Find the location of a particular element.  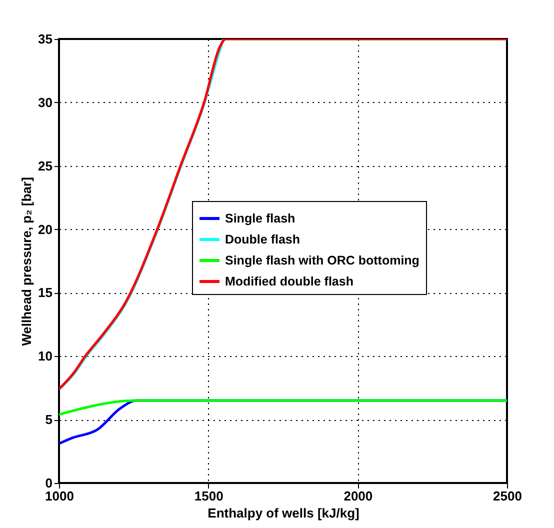

x-tick-label: 1000 is located at coordinates (59, 496).